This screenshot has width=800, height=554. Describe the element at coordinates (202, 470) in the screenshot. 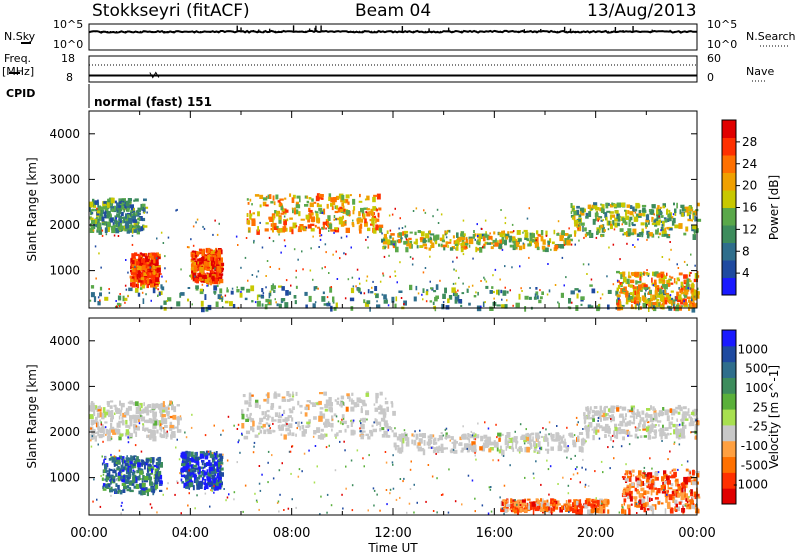

I see `velocity-echo-region` at that location.